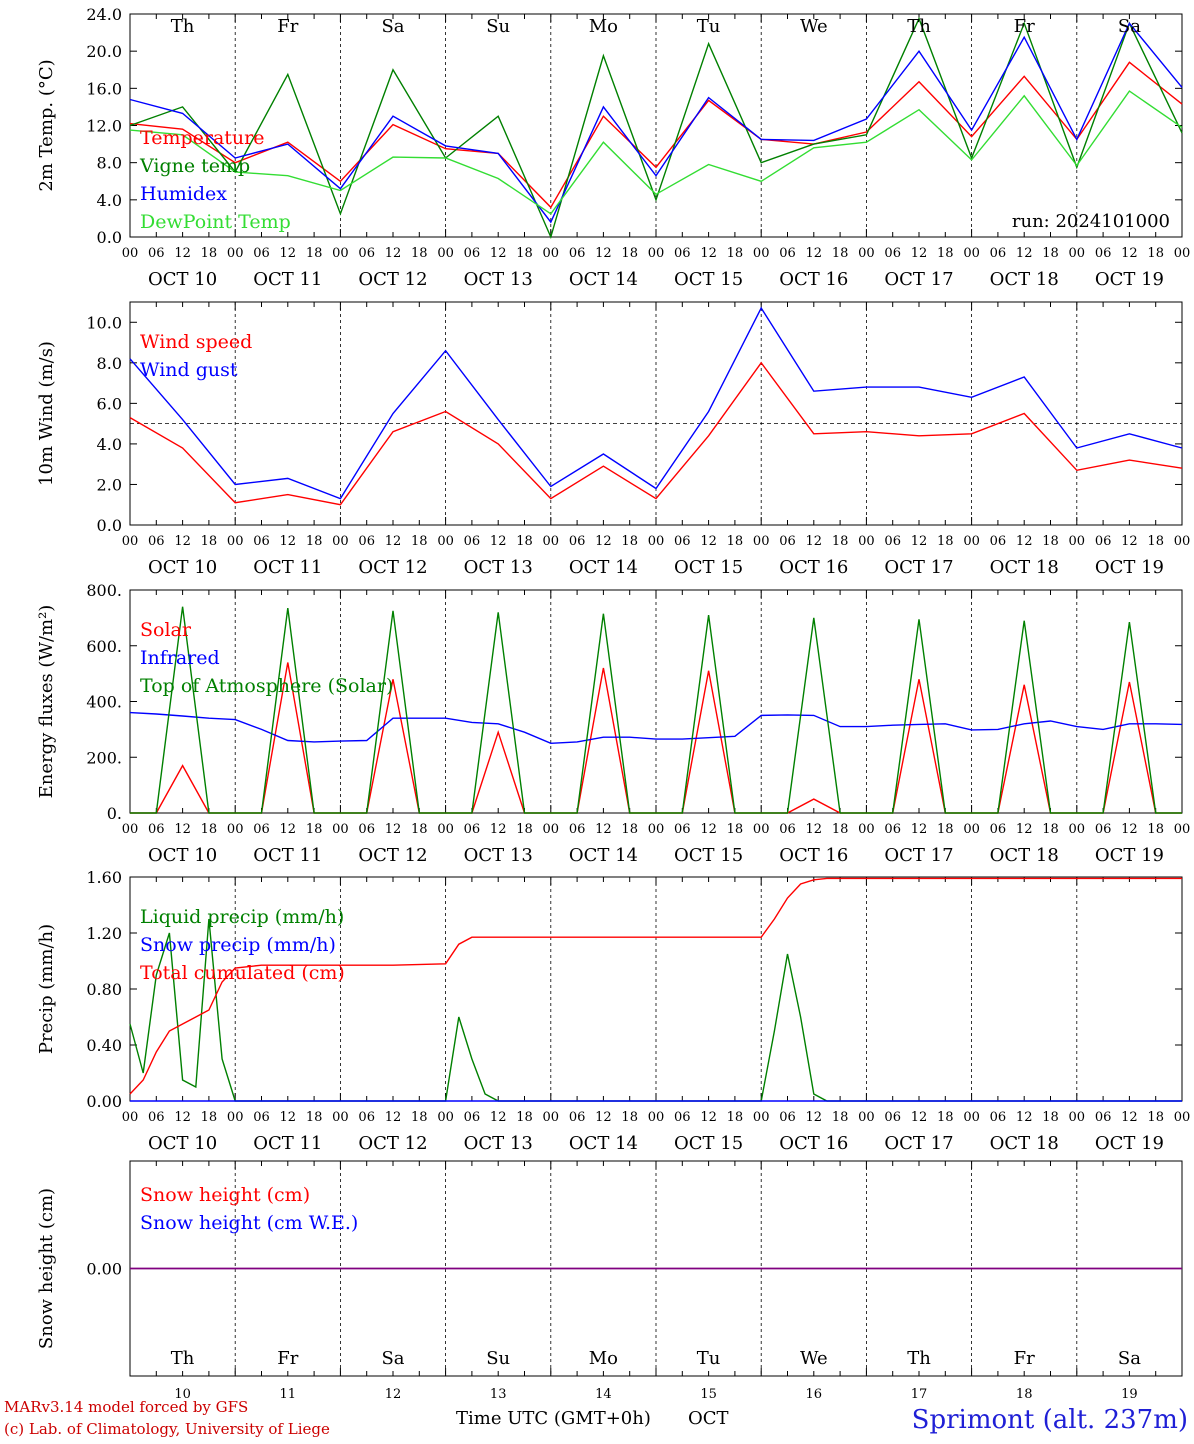 This screenshot has width=1194, height=1444. What do you see at coordinates (109, 484) in the screenshot?
I see `y-tick-label: 2.0` at bounding box center [109, 484].